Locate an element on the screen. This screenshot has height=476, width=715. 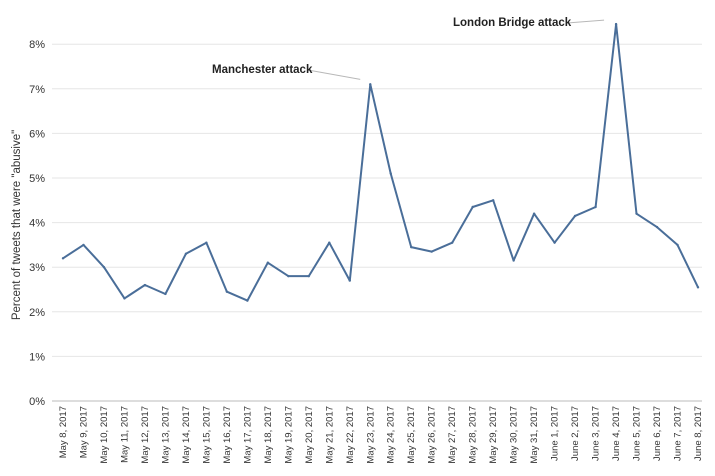
x-tick-label: May 13, 2017 is located at coordinates (165, 435).